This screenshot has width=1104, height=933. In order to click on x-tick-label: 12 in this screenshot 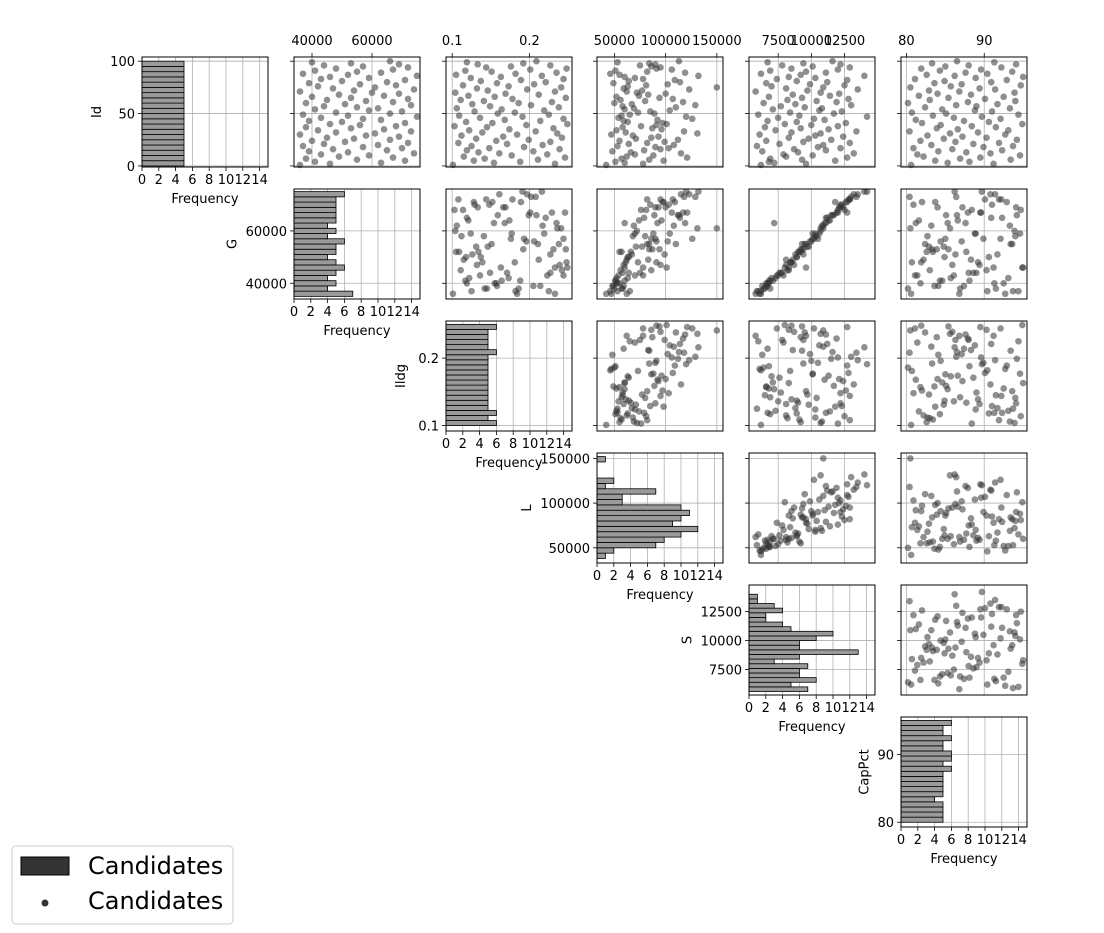, I will do `click(395, 312)`.